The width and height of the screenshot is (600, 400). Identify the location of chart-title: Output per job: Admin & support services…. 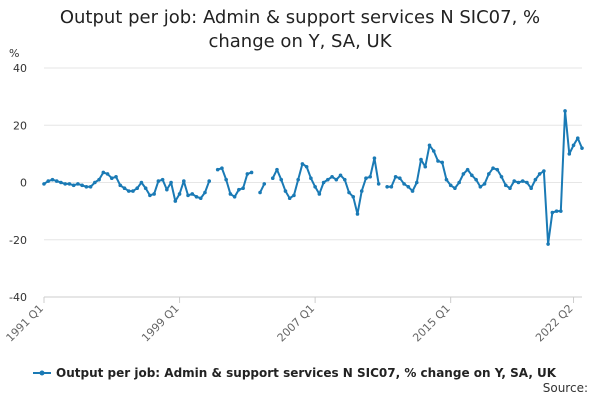
(300, 29).